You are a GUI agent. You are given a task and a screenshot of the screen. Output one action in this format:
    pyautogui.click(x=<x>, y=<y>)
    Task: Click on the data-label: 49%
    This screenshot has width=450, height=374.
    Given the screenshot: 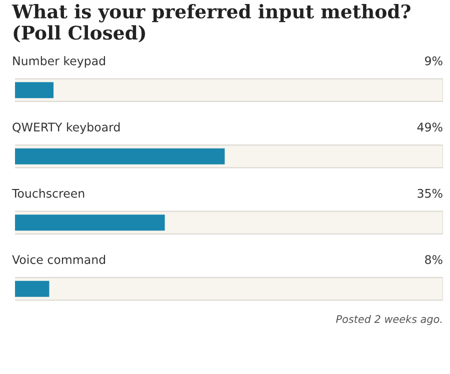 What is the action you would take?
    pyautogui.click(x=429, y=127)
    